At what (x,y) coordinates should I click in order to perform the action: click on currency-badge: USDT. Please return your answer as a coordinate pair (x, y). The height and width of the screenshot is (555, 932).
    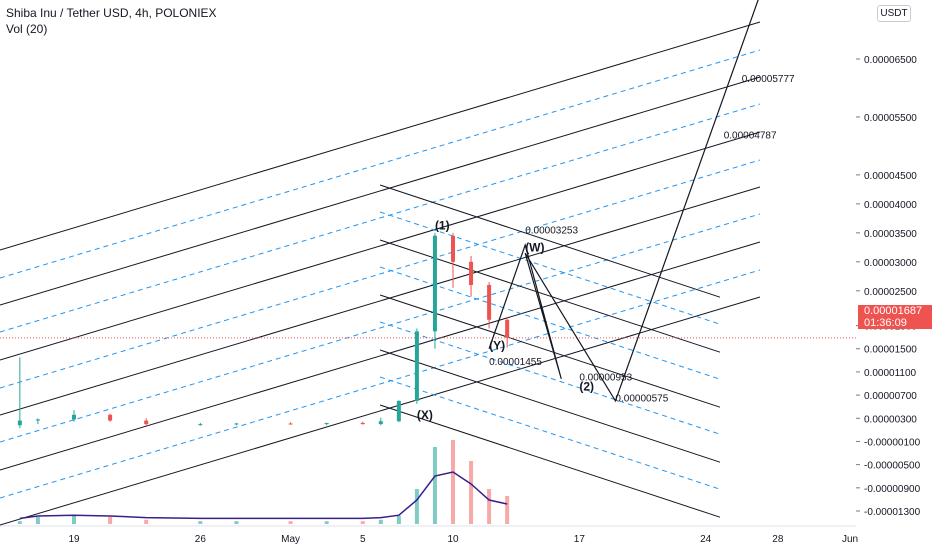
    Looking at the image, I should click on (894, 13).